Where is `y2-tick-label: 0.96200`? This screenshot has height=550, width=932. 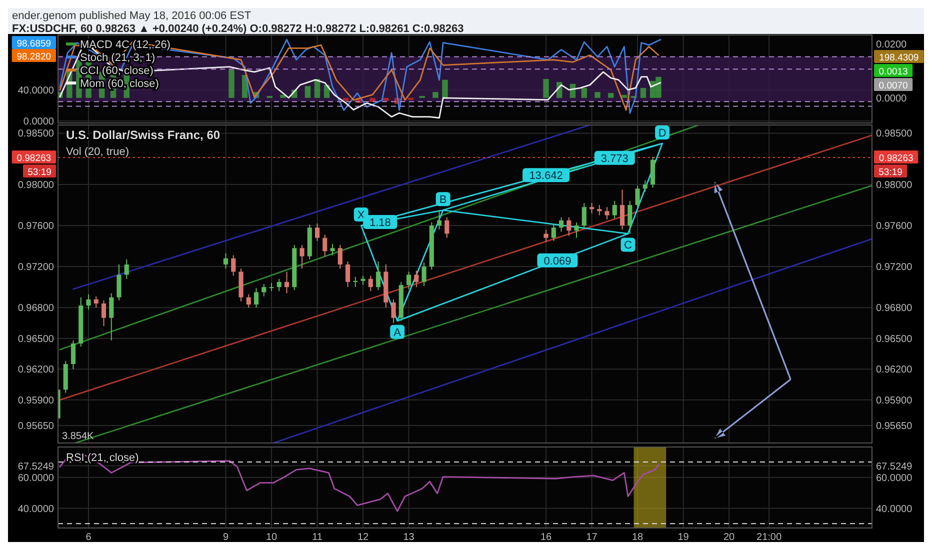
y2-tick-label: 0.96200 is located at coordinates (894, 370).